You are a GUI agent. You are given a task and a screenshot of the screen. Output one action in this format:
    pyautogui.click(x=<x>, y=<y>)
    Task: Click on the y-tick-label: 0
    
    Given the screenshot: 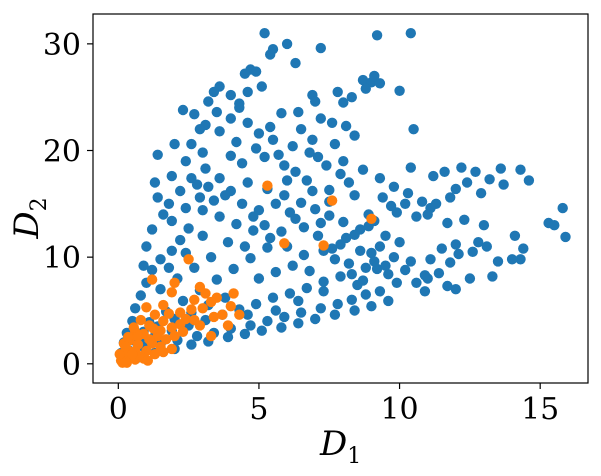 What is the action you would take?
    pyautogui.click(x=71, y=365)
    